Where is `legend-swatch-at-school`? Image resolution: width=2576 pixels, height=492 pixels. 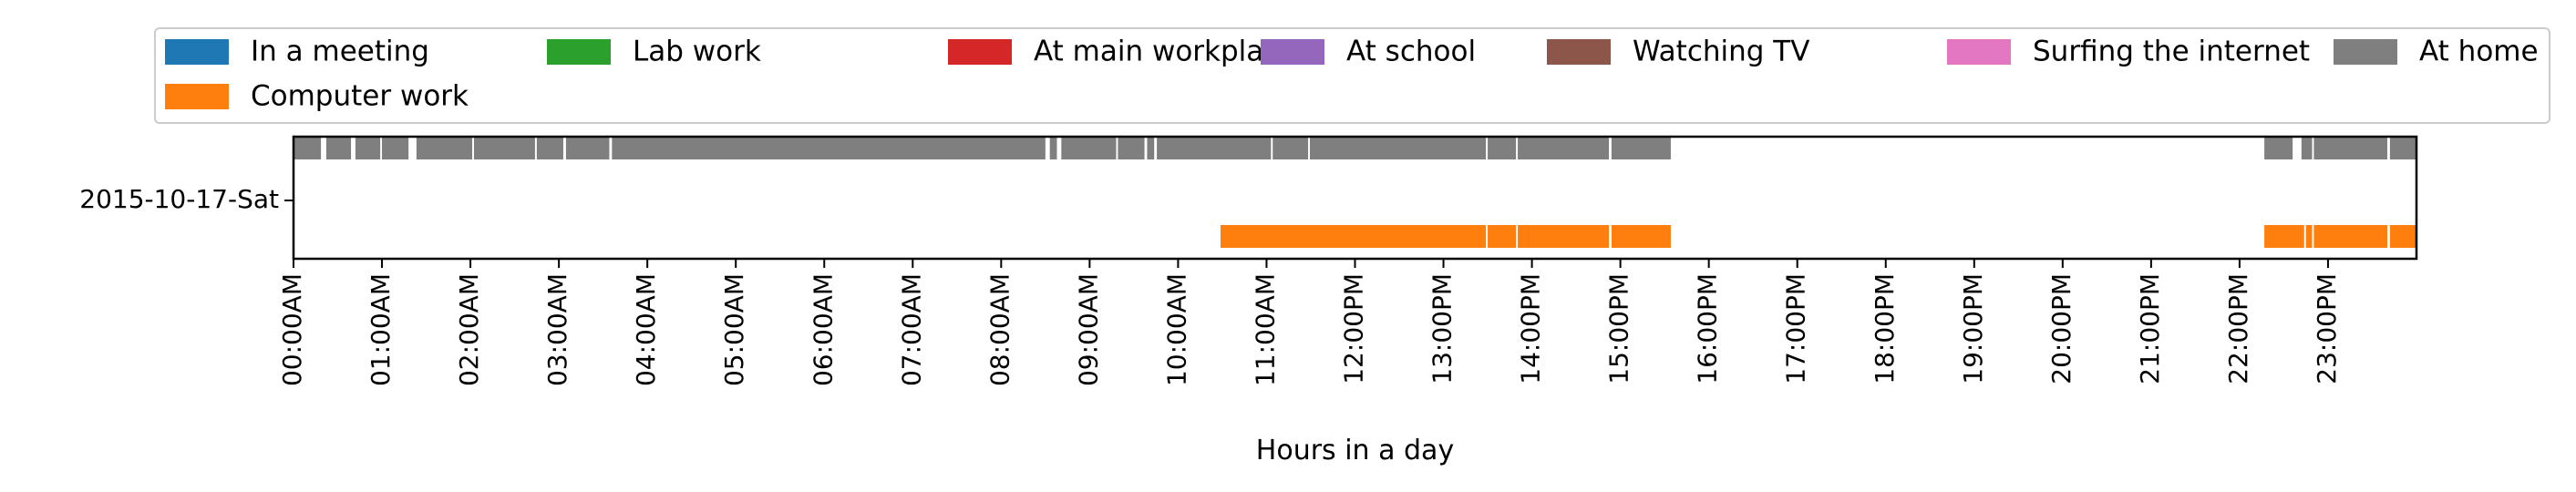
legend-swatch-at-school is located at coordinates (1292, 52).